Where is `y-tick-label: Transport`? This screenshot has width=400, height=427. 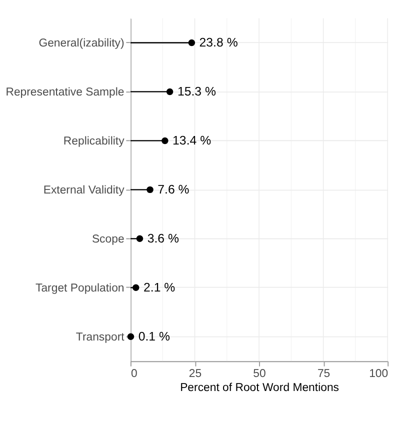 y-tick-label: Transport is located at coordinates (101, 337).